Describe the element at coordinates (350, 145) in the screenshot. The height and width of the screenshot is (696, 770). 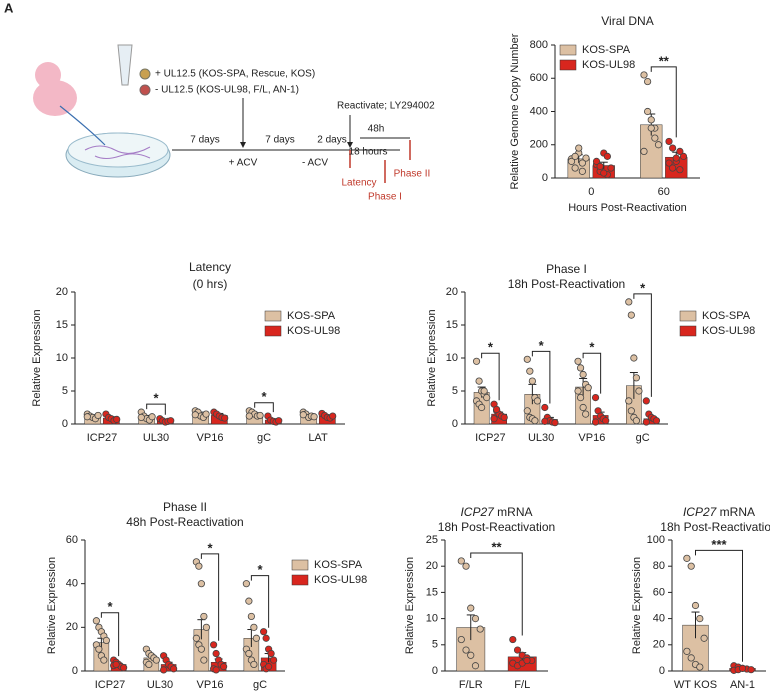
I see `arrowhead` at that location.